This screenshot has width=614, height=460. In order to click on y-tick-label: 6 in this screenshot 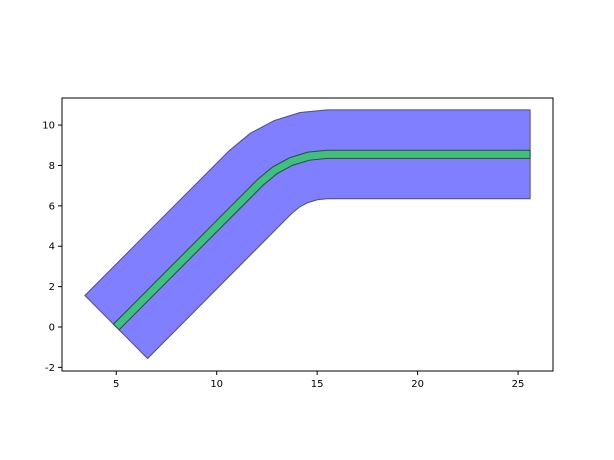, I will do `click(52, 206)`.